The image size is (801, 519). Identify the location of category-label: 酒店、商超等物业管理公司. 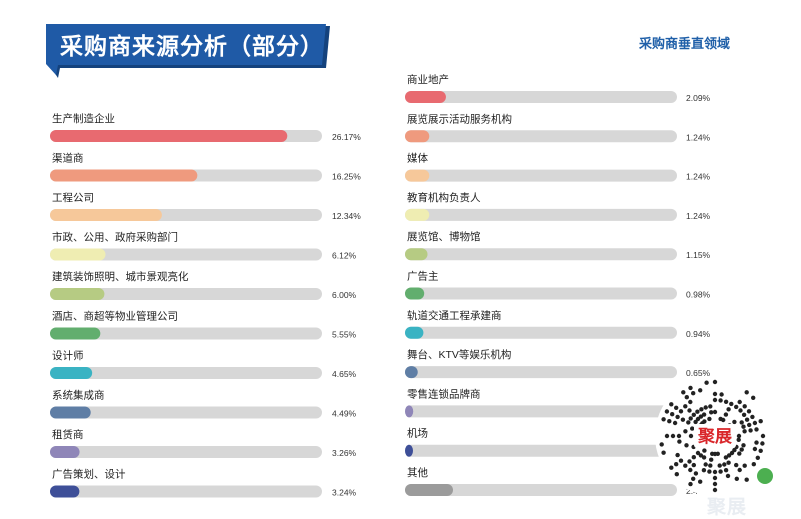
(115, 316).